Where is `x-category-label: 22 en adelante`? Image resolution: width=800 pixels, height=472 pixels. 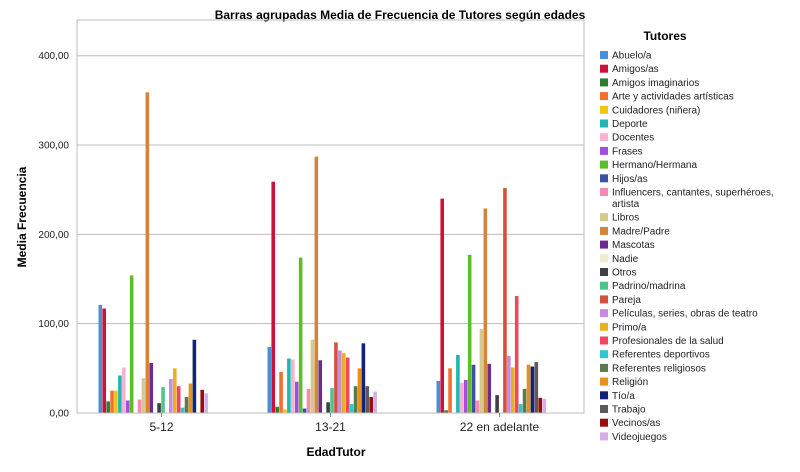 x-category-label: 22 en adelante is located at coordinates (500, 427).